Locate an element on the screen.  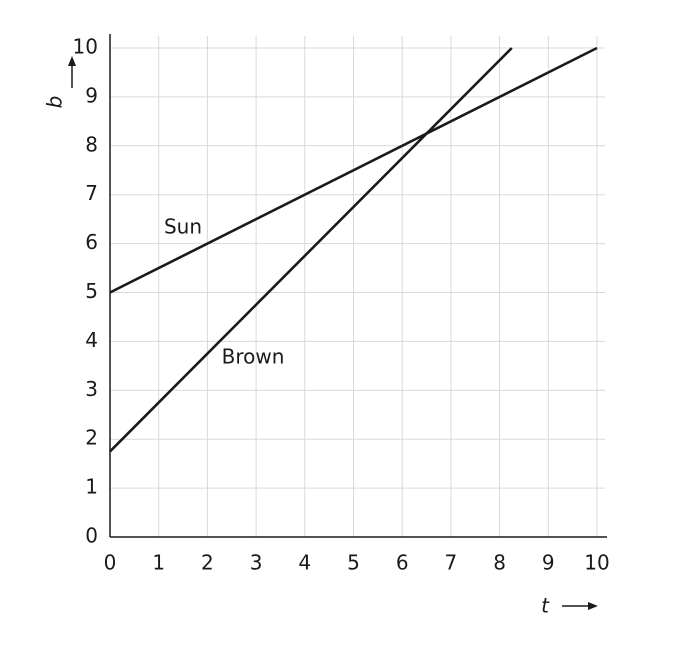
x-tick-label: 8 is located at coordinates (499, 563).